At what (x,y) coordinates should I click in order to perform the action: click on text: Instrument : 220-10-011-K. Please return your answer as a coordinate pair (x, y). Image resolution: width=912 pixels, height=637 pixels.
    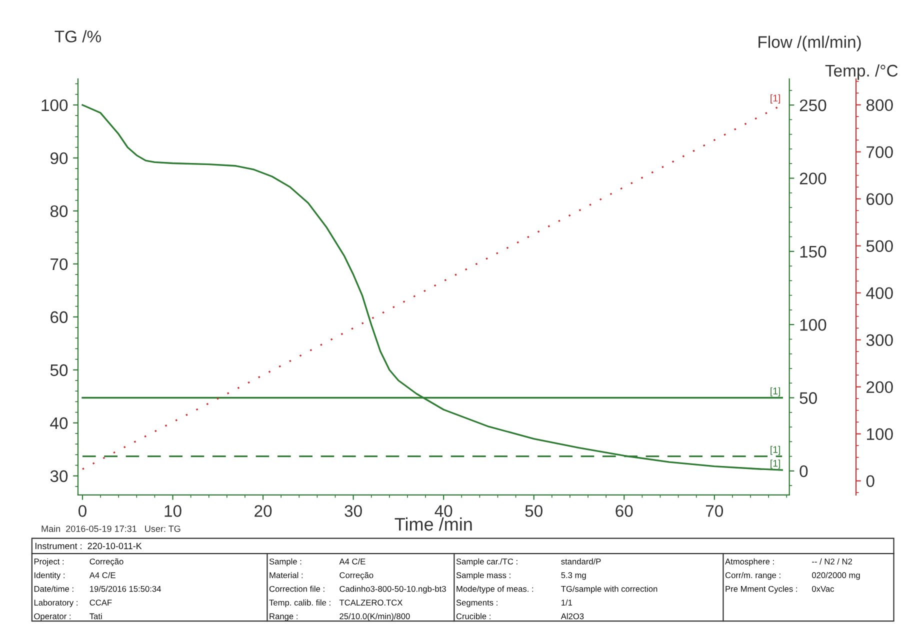
    Looking at the image, I should click on (88, 546).